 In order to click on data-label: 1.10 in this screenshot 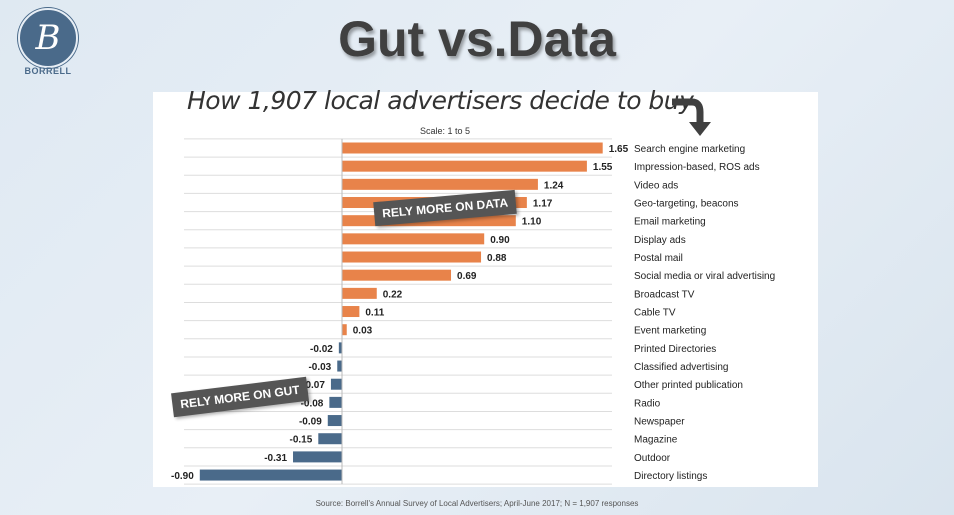, I will do `click(532, 222)`.